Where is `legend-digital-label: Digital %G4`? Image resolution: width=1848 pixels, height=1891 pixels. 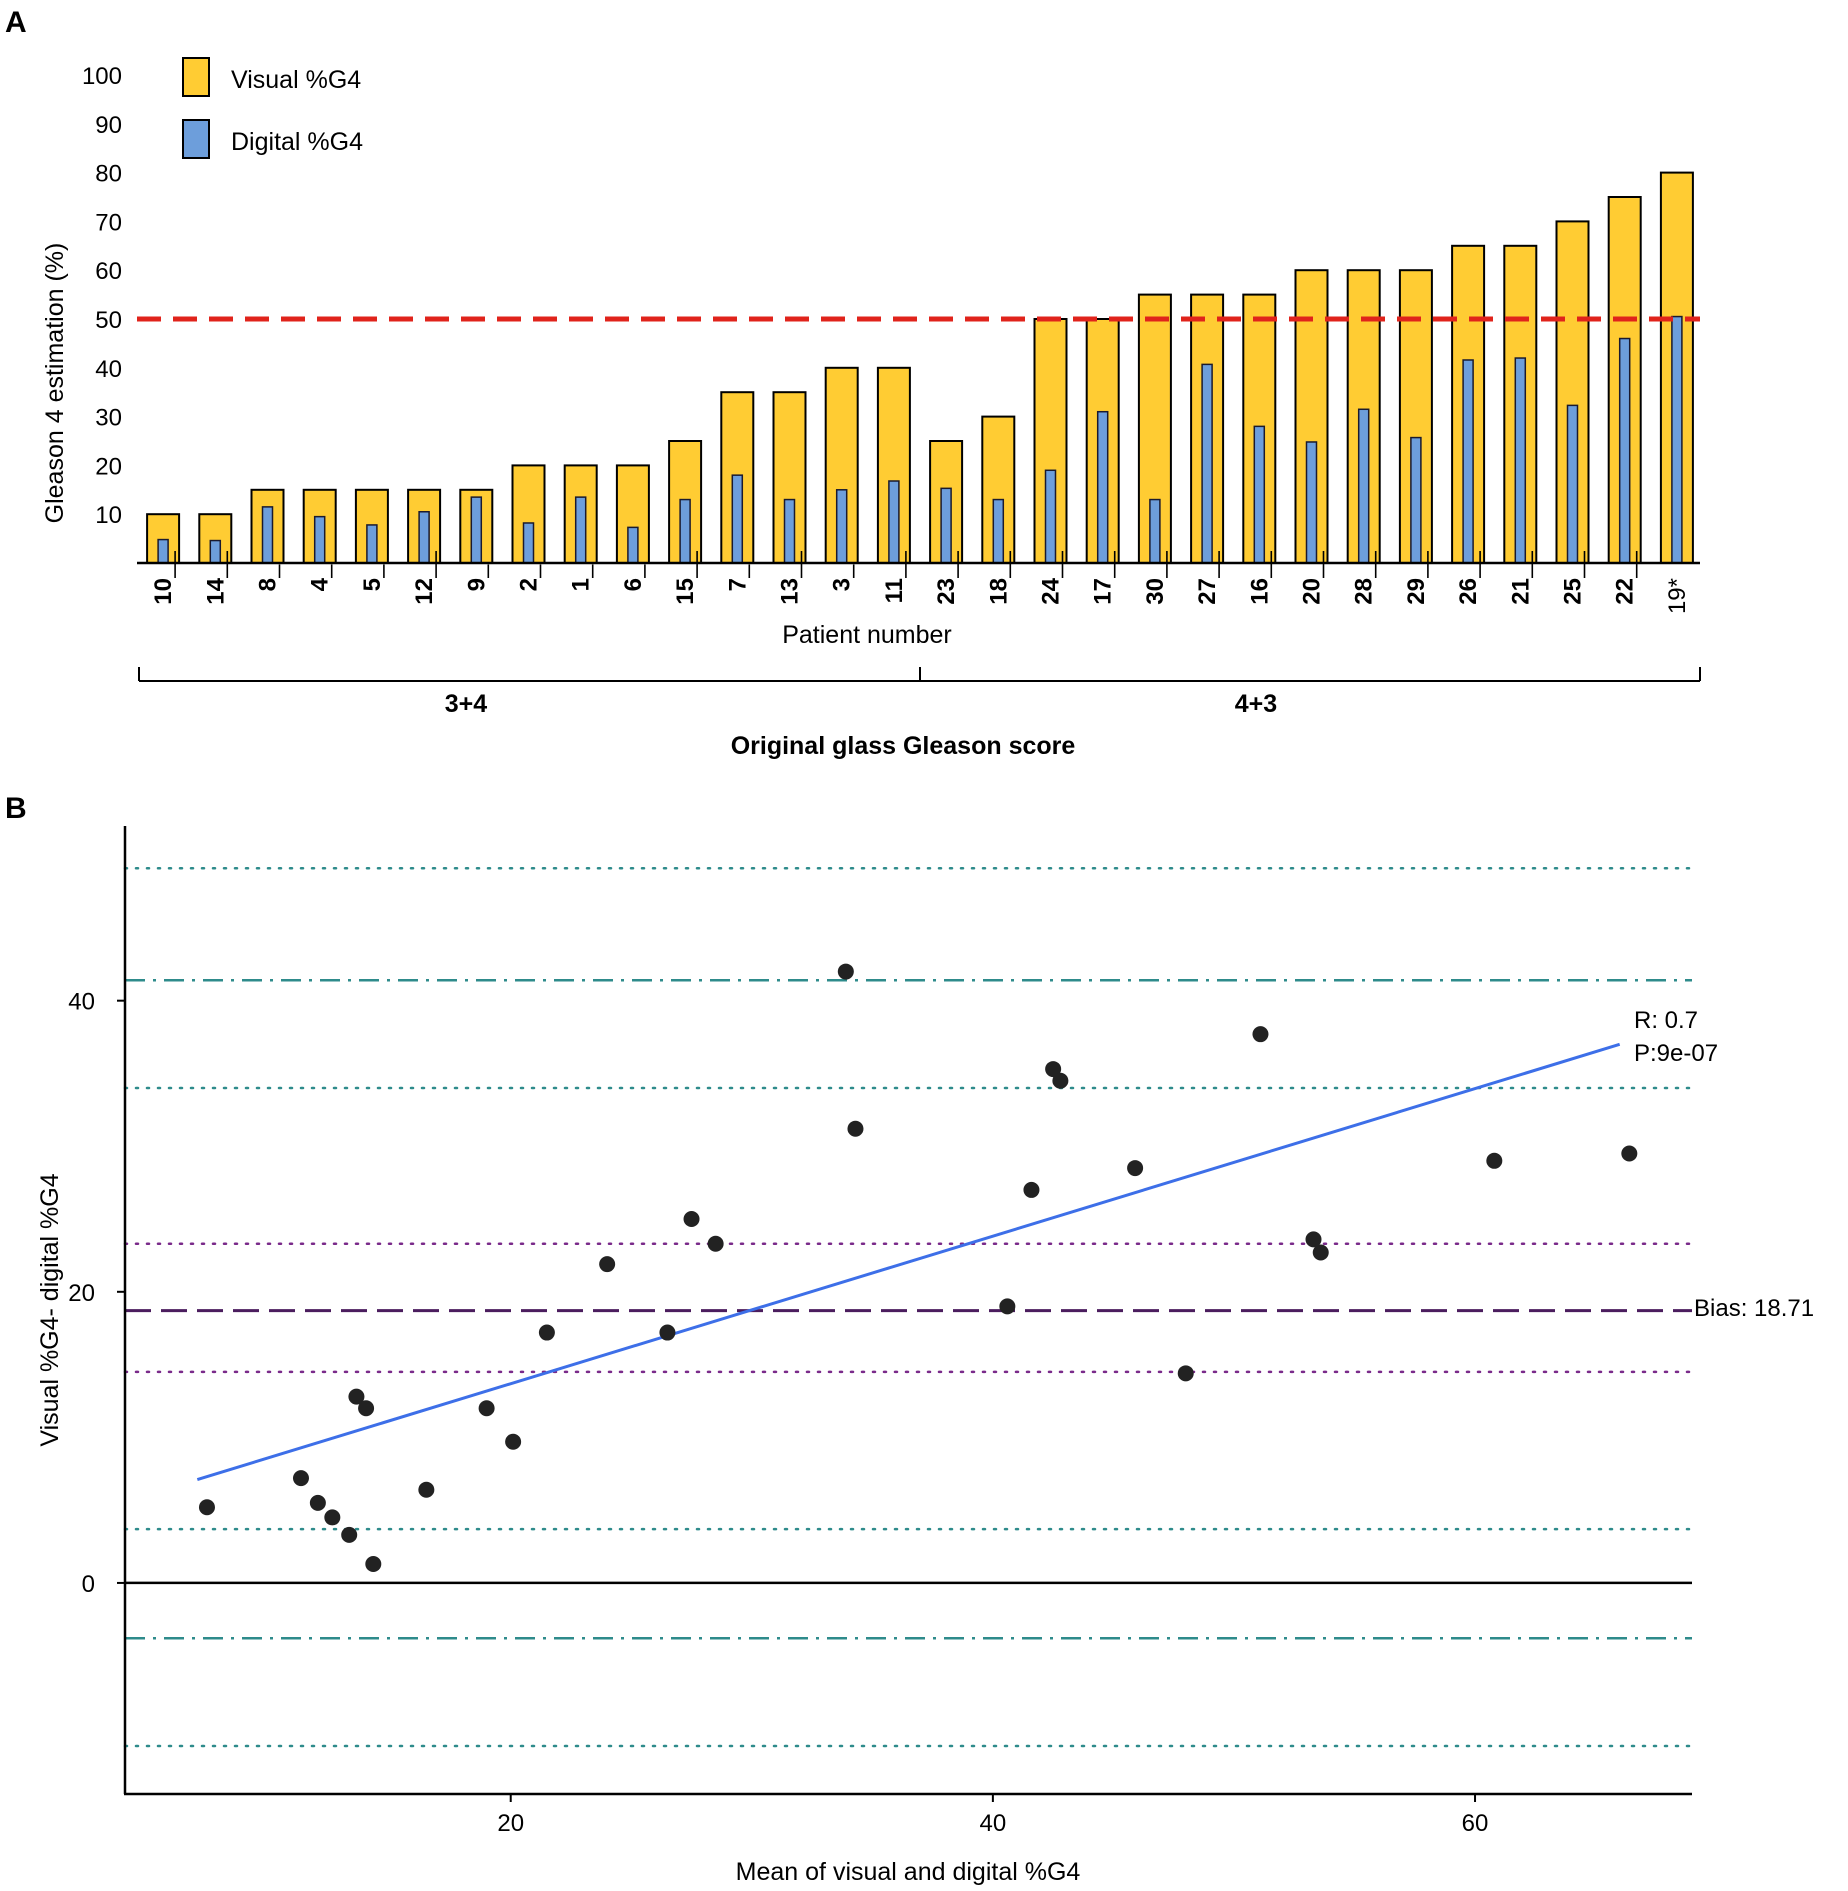
legend-digital-label: Digital %G4 is located at coordinates (297, 142).